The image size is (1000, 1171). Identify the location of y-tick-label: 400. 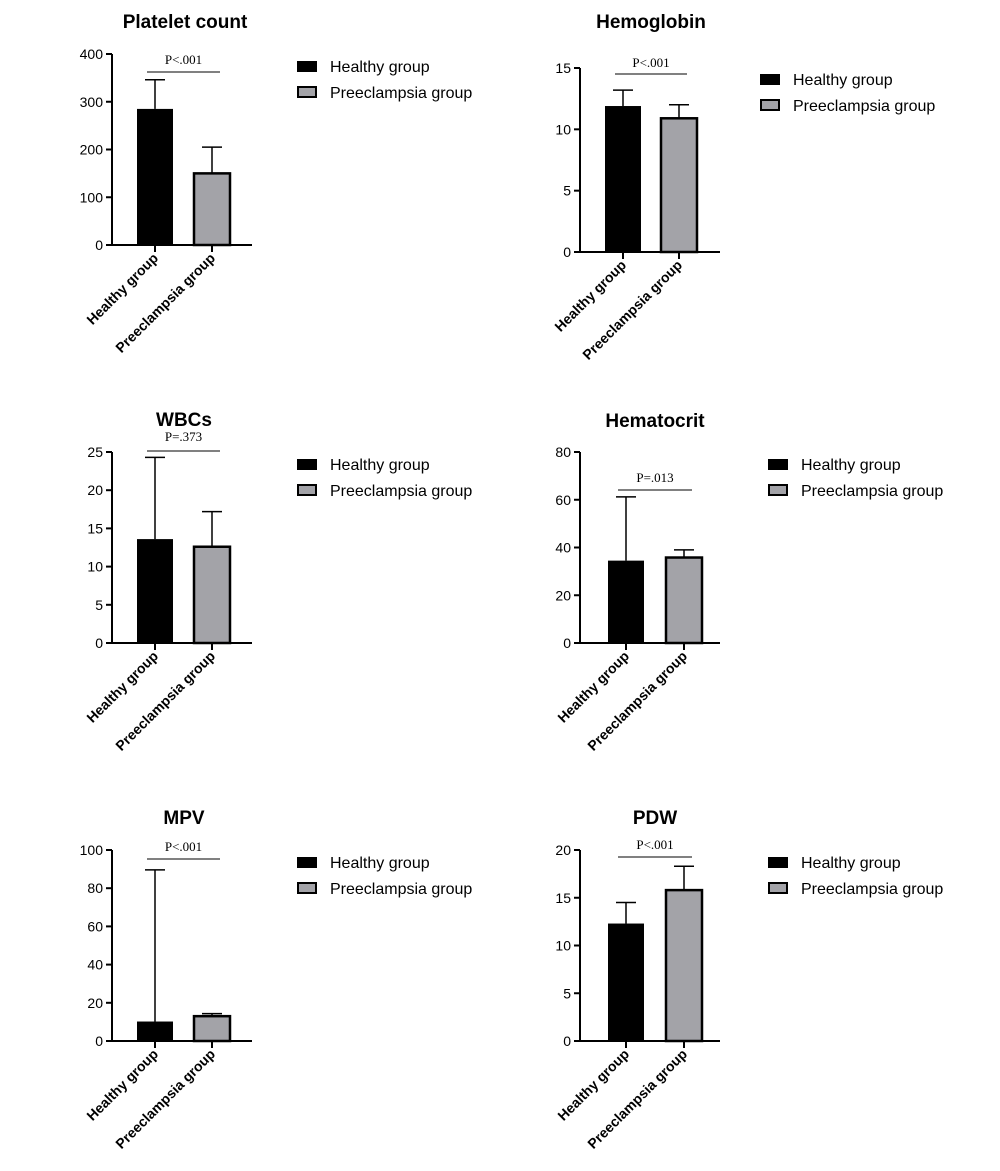
(92, 54).